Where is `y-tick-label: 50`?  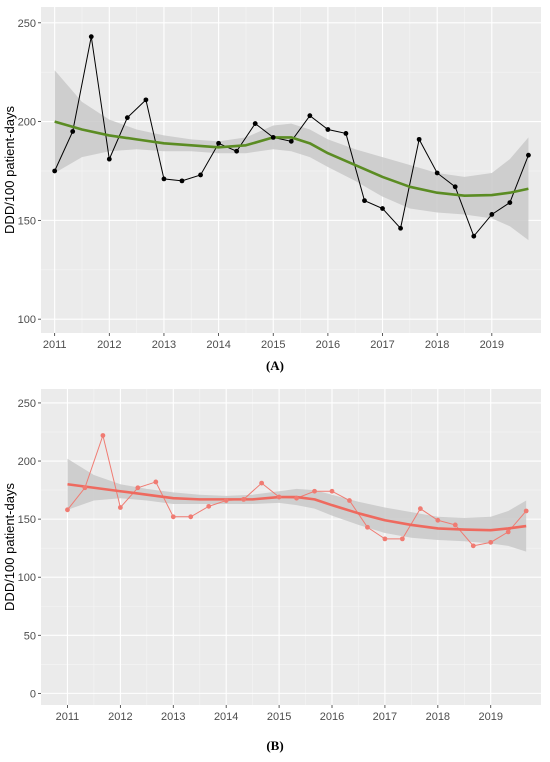 y-tick-label: 50 is located at coordinates (30, 636).